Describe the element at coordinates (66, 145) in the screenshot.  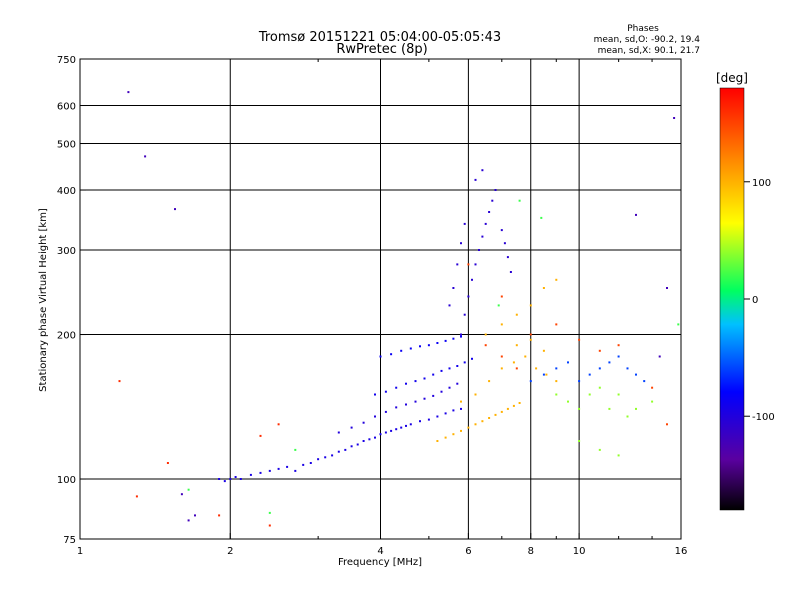
I see `y-tick-label: 500` at that location.